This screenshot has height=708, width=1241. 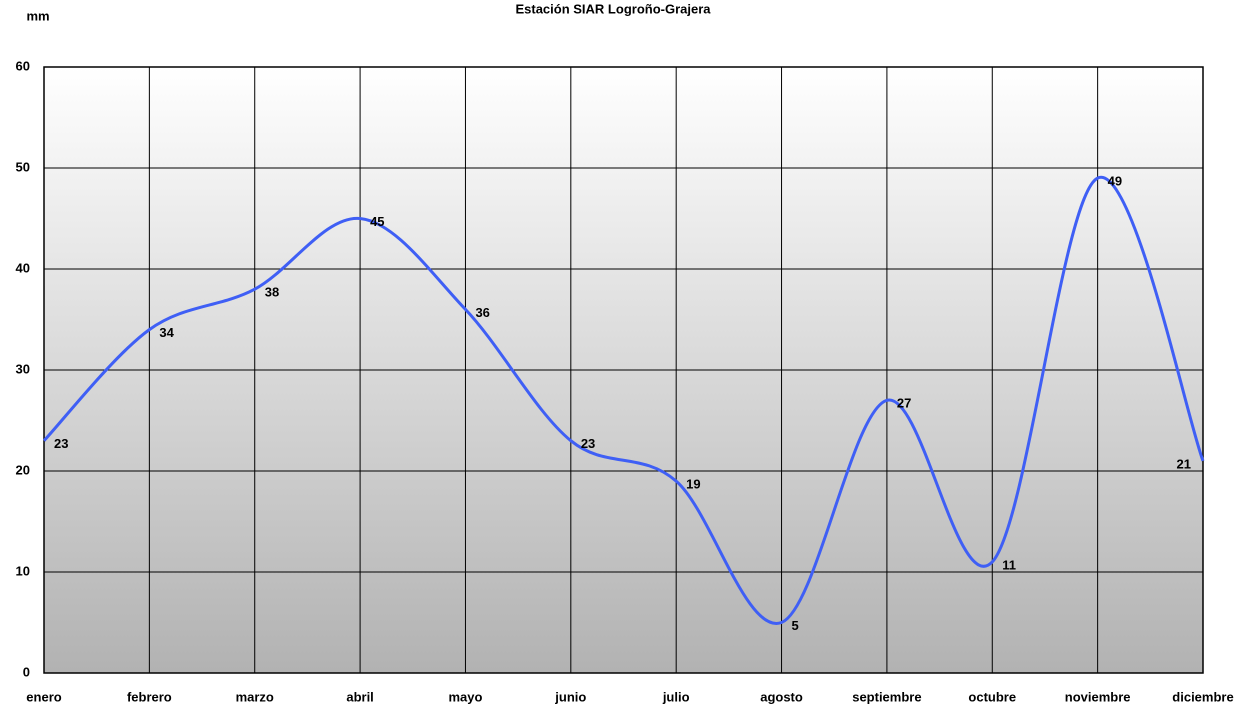 What do you see at coordinates (43, 696) in the screenshot?
I see `x-tick-label: enero` at bounding box center [43, 696].